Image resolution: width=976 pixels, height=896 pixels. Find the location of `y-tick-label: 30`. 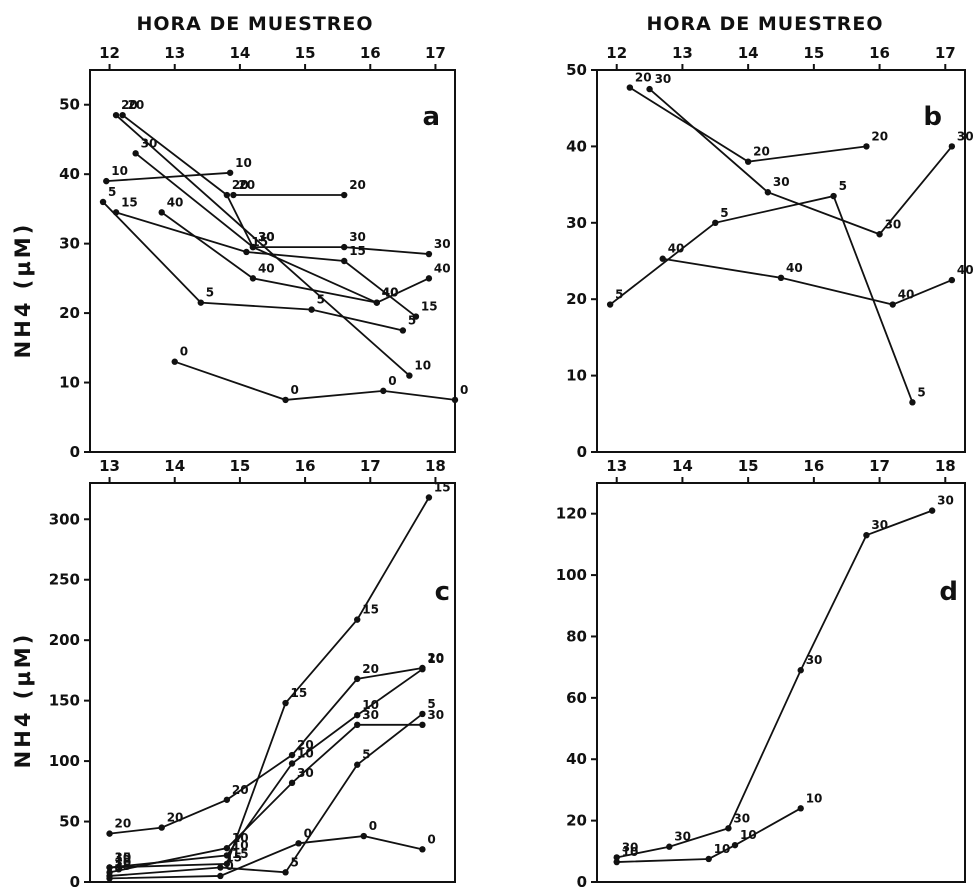

y-tick-label: 30 is located at coordinates (69, 244).